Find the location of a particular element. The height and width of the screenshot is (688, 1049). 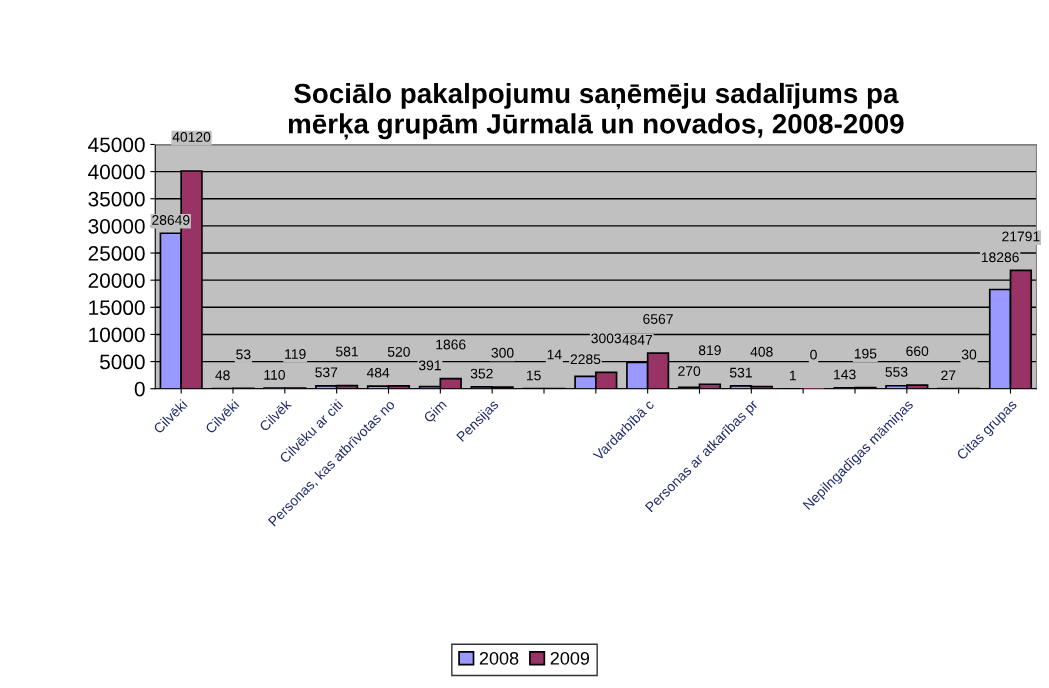

data-label: 18286 is located at coordinates (1000, 257).